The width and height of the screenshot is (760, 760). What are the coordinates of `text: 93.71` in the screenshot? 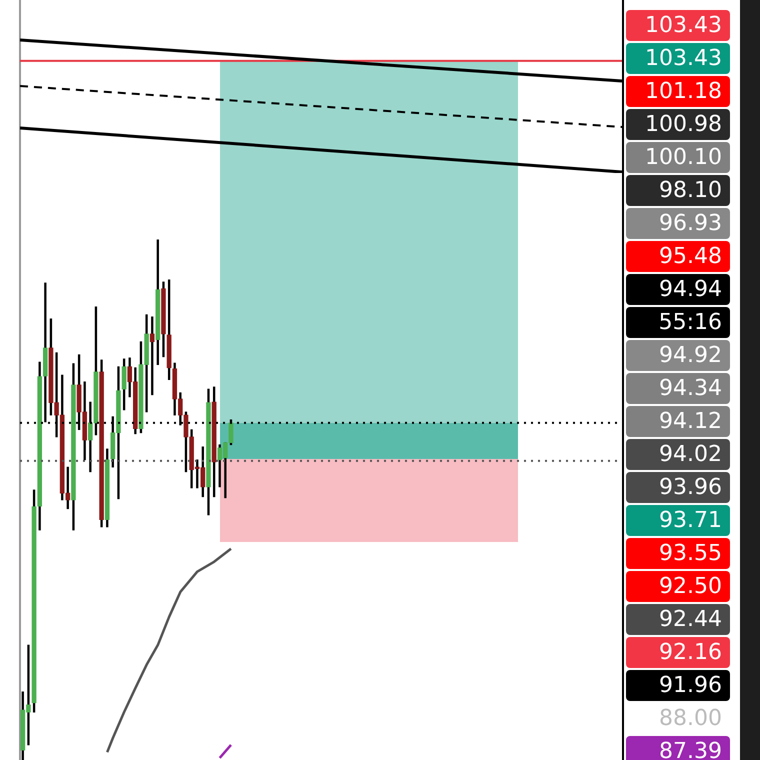 It's located at (678, 520).